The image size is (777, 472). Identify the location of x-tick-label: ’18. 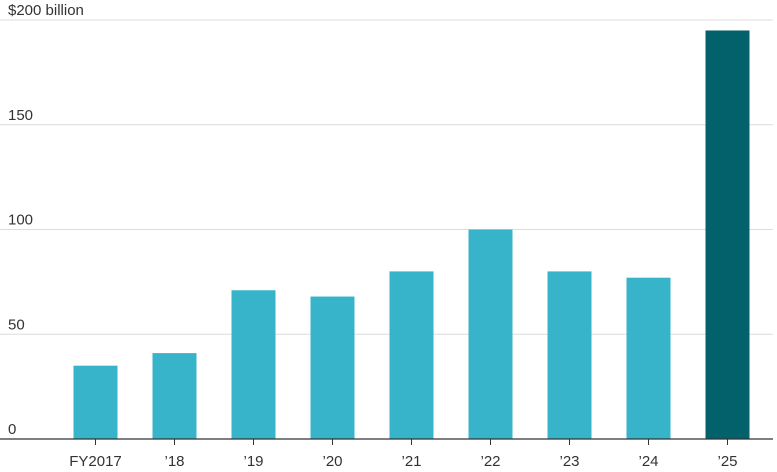
(174, 461).